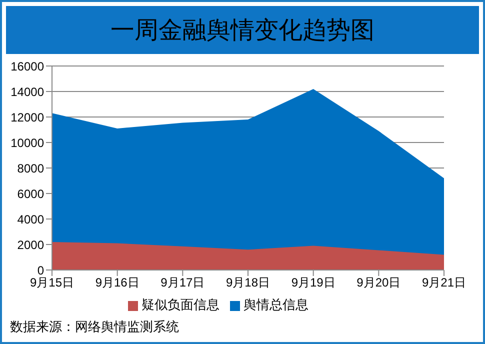  Describe the element at coordinates (313, 283) in the screenshot. I see `x-tick-label: 9月19日` at that location.